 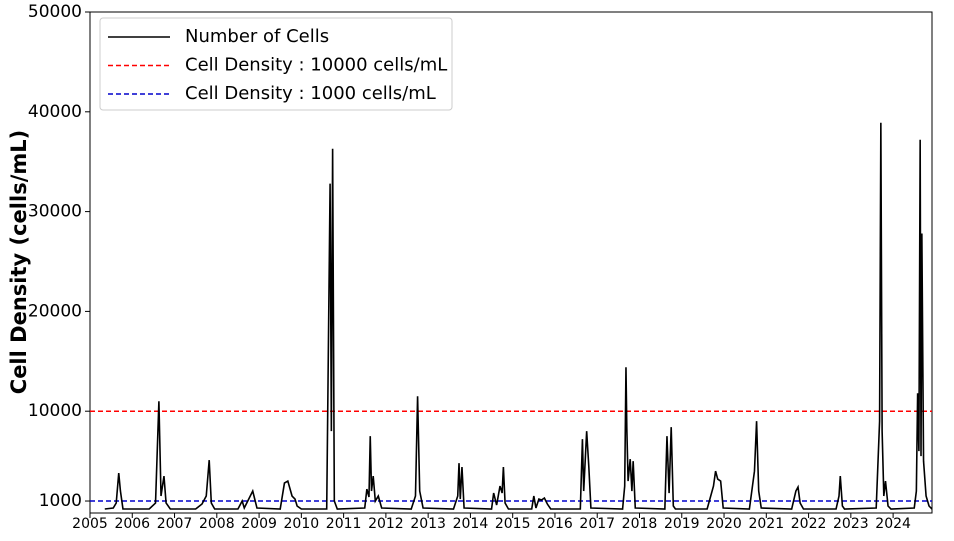 I want to click on x-tick-label: 2006, so click(x=132, y=524).